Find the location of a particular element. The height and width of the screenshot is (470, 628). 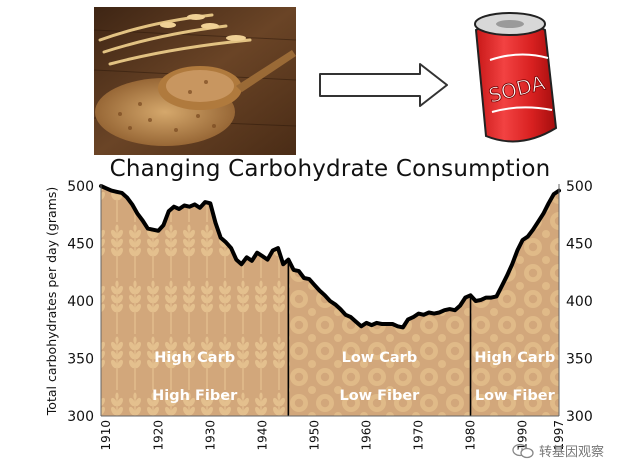

x-tick-labels: 1910 1920 1930 1940 1950 1960 1970 1980 1990 1997 is located at coordinates (332, 435).